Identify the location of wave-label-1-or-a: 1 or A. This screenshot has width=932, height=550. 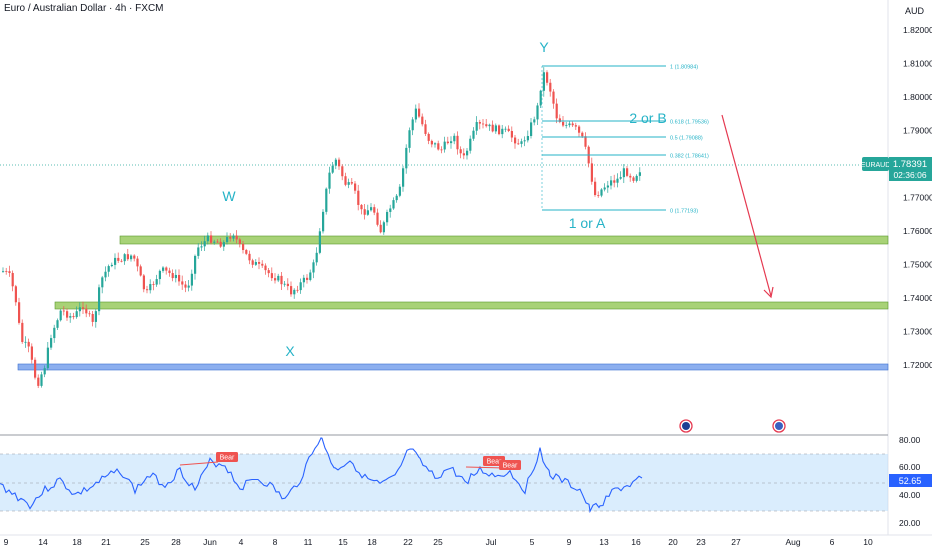
(587, 223).